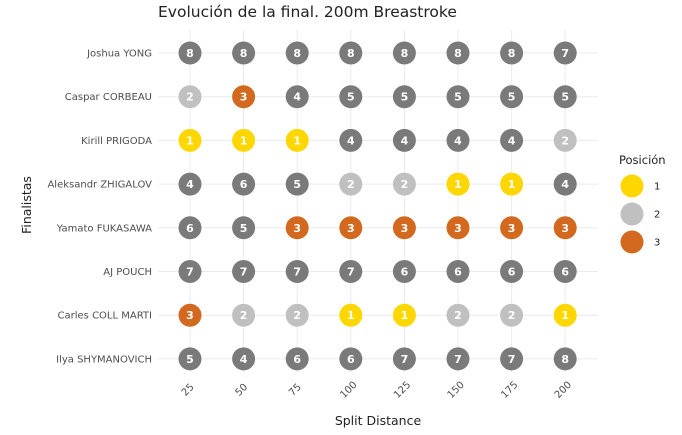 This screenshot has width=682, height=435. What do you see at coordinates (642, 203) in the screenshot?
I see `legend: Posición 1 2 3` at bounding box center [642, 203].